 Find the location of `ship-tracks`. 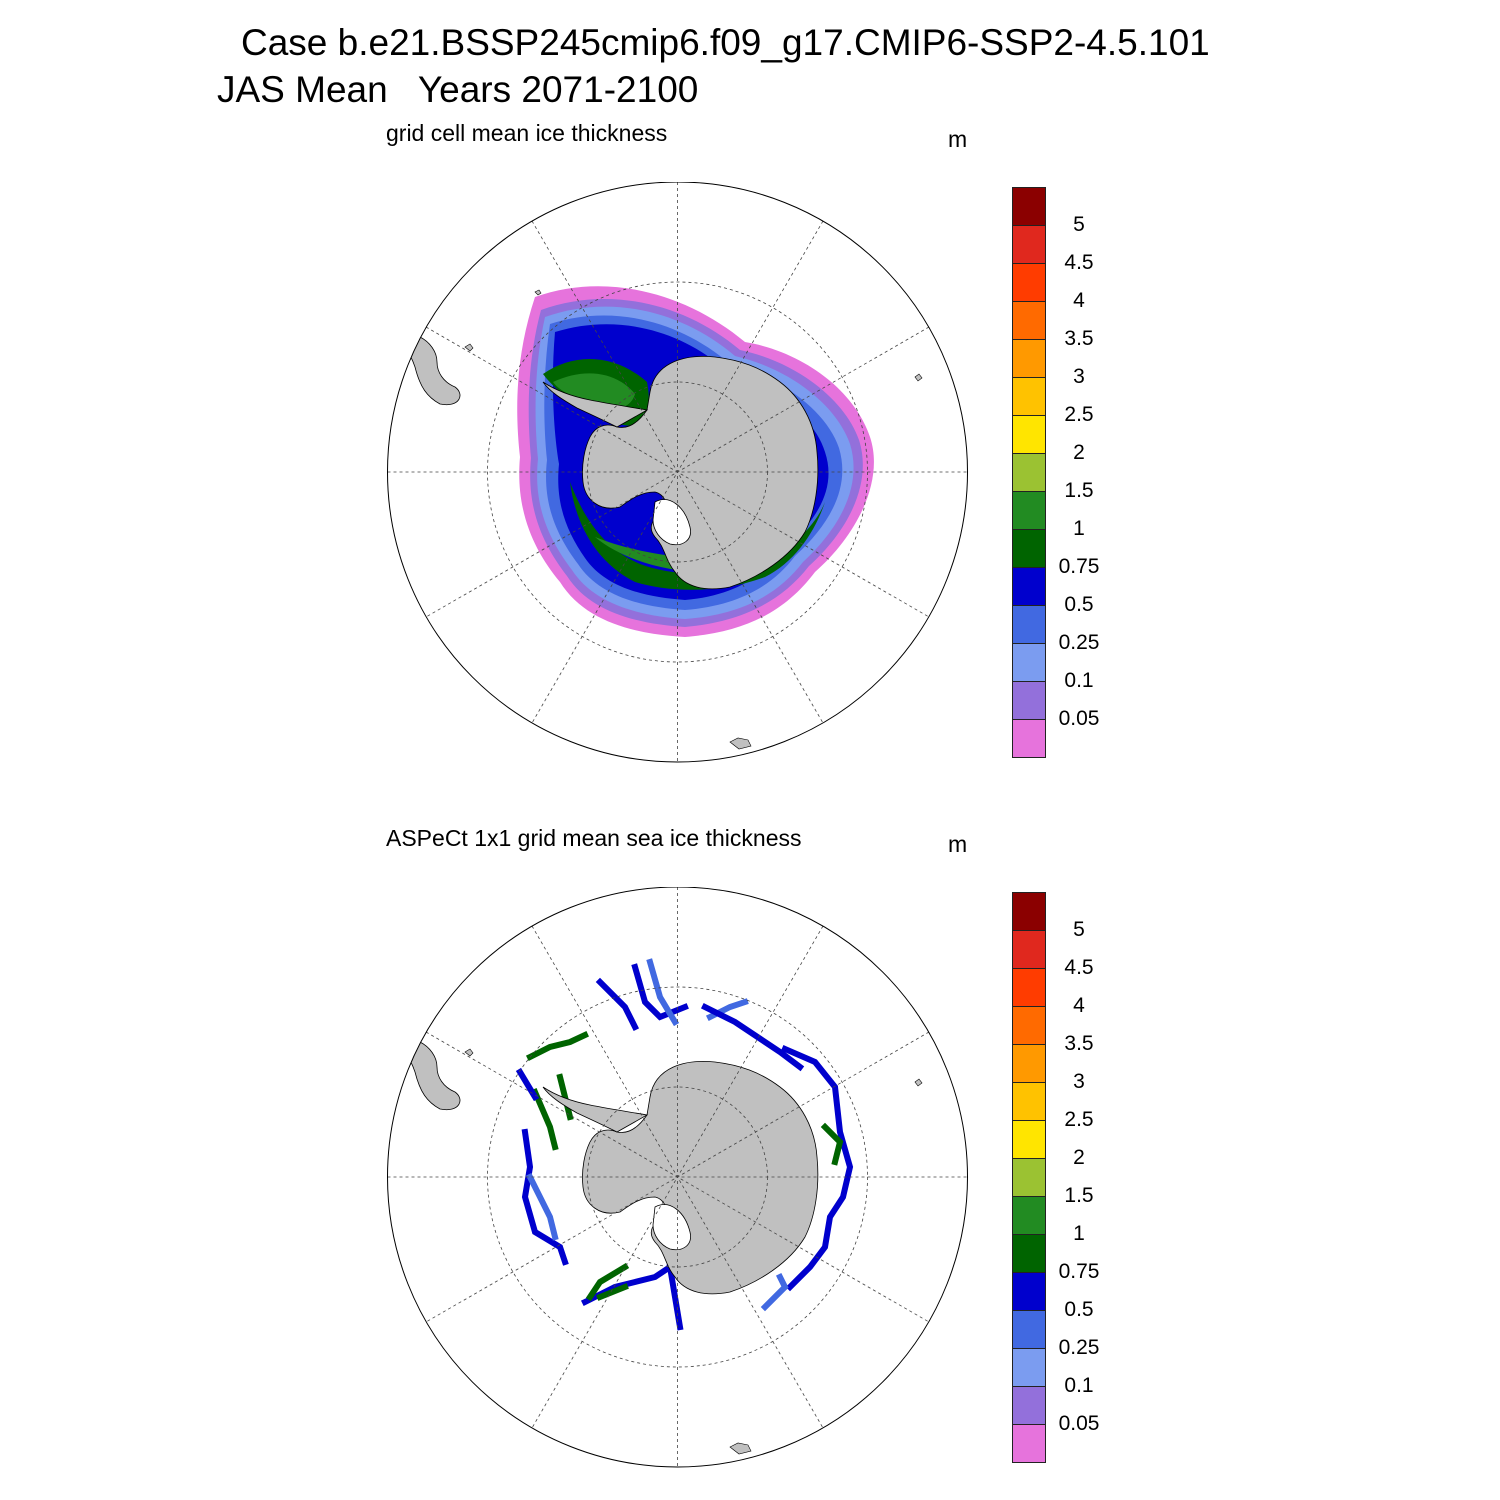

ship-tracks is located at coordinates (684, 1144).